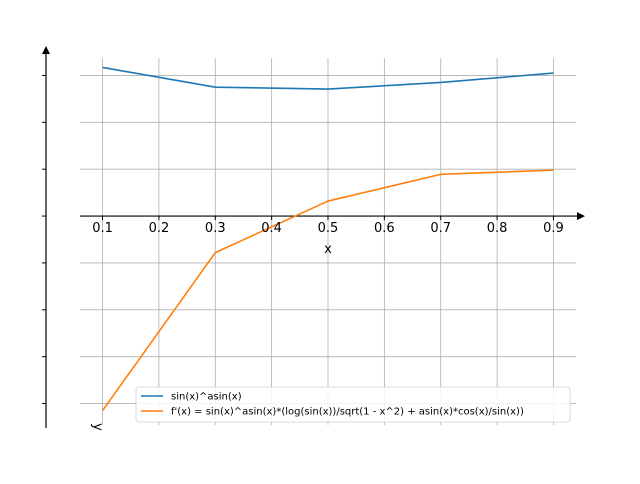 The image size is (640, 484). Describe the element at coordinates (497, 228) in the screenshot. I see `x-tick-label: 0.8` at that location.